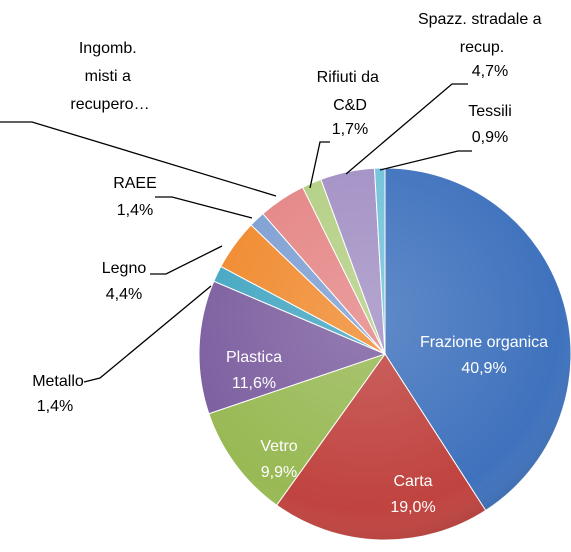 Image resolution: width=571 pixels, height=552 pixels. Describe the element at coordinates (254, 357) in the screenshot. I see `category-label: Plastica` at that location.